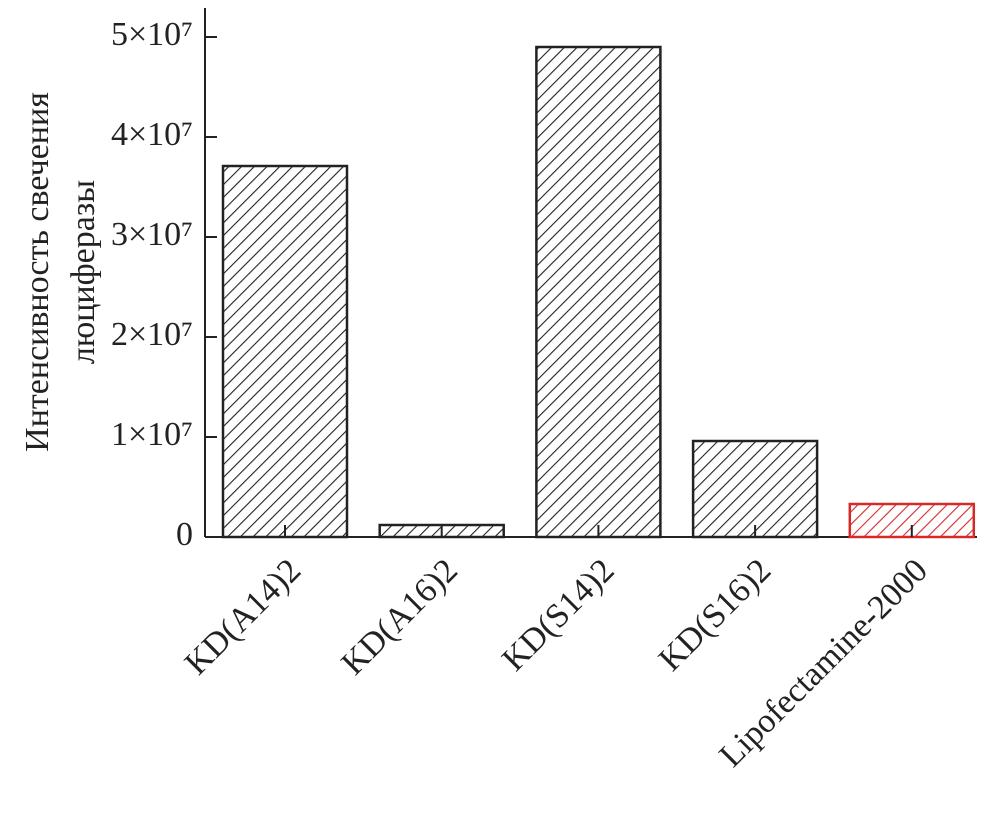 The image size is (992, 831). I want to click on y-tick-label: 1×10⁷, so click(152, 434).